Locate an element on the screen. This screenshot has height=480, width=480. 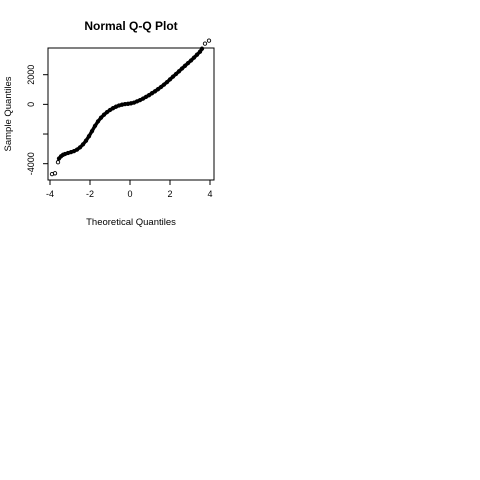
y-tick-label: -4000 is located at coordinates (31, 163).